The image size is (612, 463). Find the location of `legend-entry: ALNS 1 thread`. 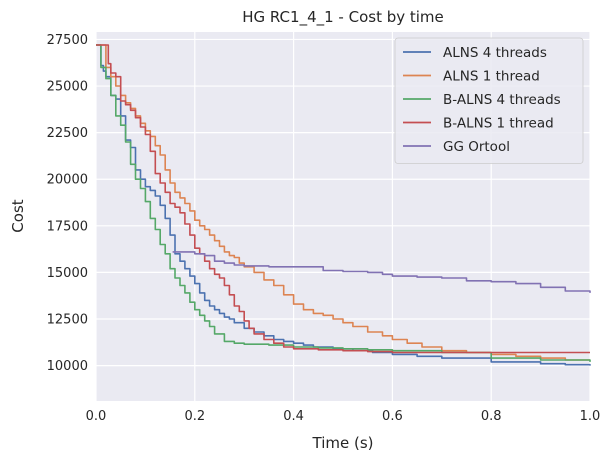

legend-entry: ALNS 1 thread is located at coordinates (491, 77).